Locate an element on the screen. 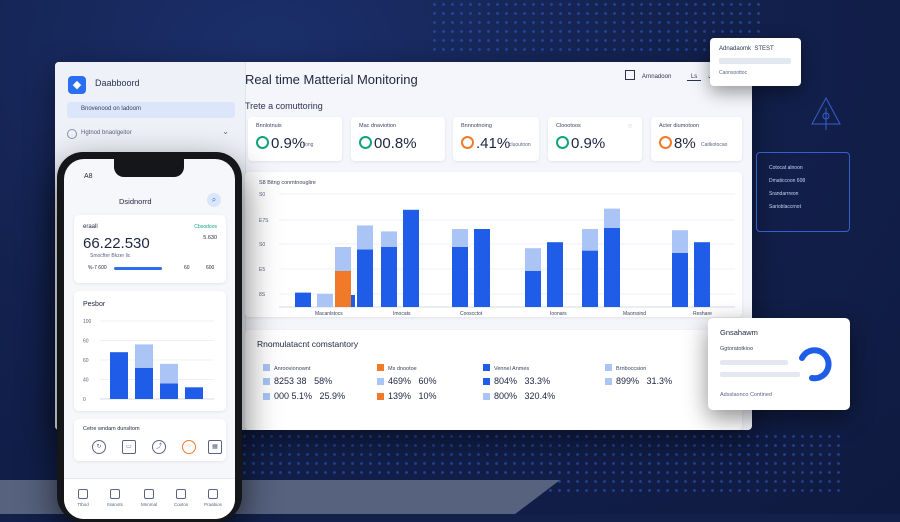 This screenshot has height=522, width=900. x-tick-label: Reshare is located at coordinates (702, 314).